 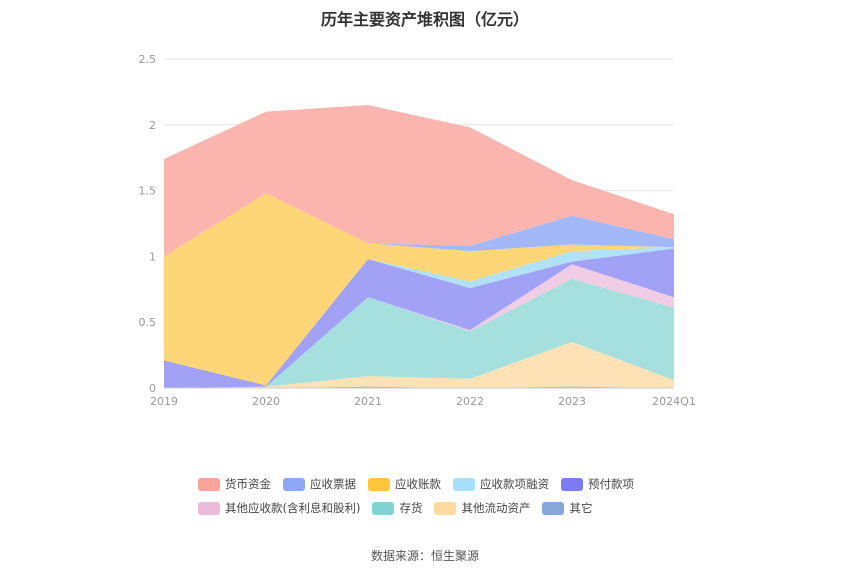 What do you see at coordinates (581, 508) in the screenshot?
I see `legend-label: 其它` at bounding box center [581, 508].